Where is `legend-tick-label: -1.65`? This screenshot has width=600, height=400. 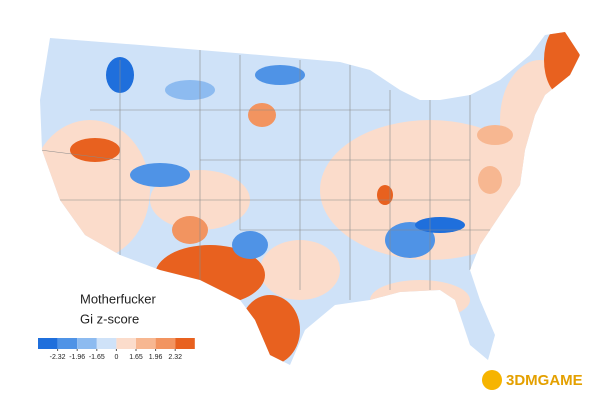 legend-tick-label: -1.65 is located at coordinates (97, 357).